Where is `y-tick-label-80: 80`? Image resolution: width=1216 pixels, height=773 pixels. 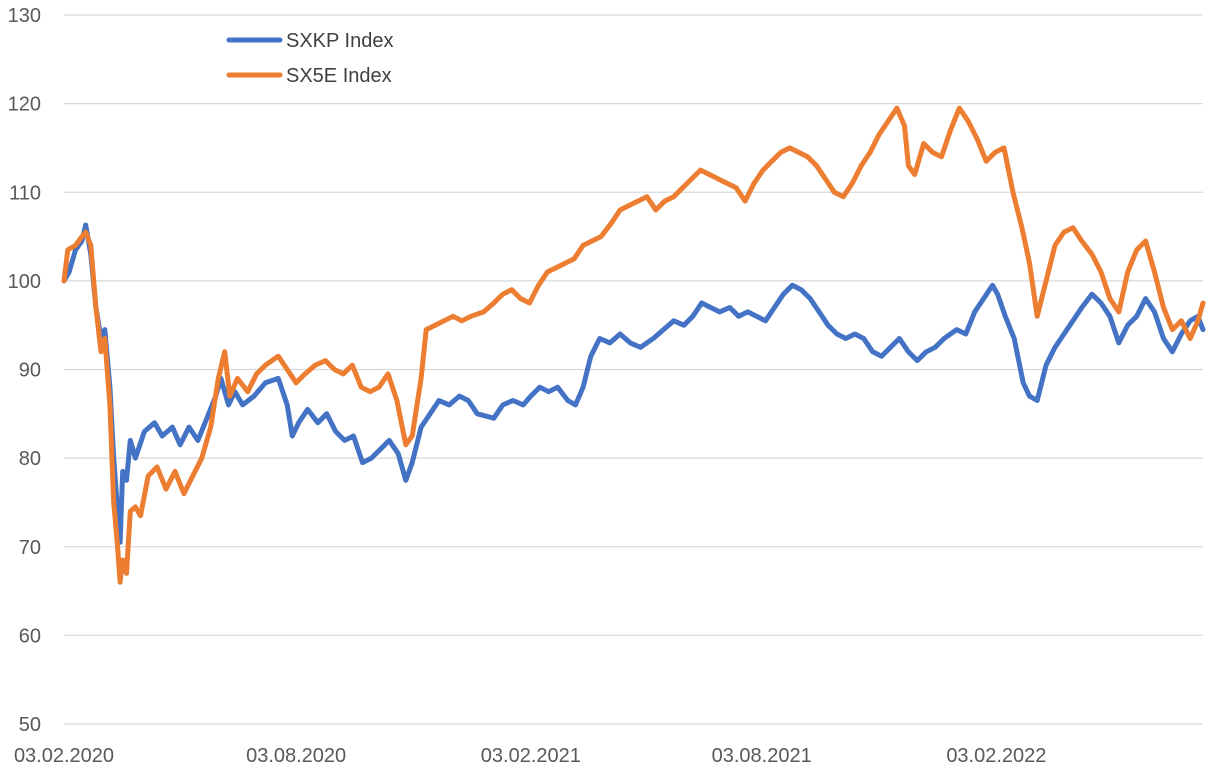
y-tick-label-80: 80 is located at coordinates (30, 459).